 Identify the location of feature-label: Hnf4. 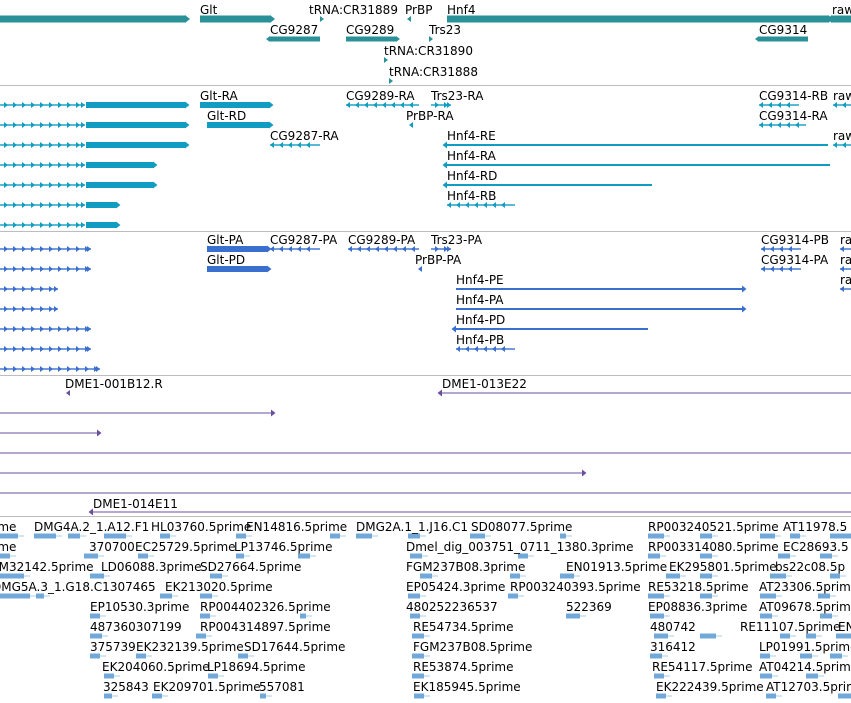
(461, 10).